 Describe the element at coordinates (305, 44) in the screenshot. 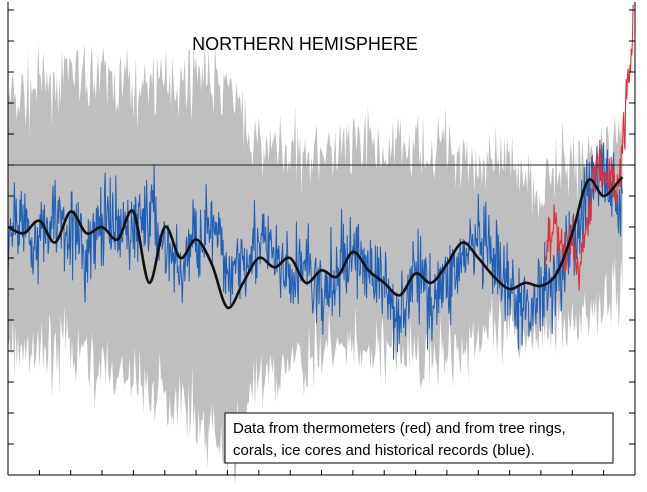

I see `chart-title: NORTHERN HEMISPHERE` at that location.